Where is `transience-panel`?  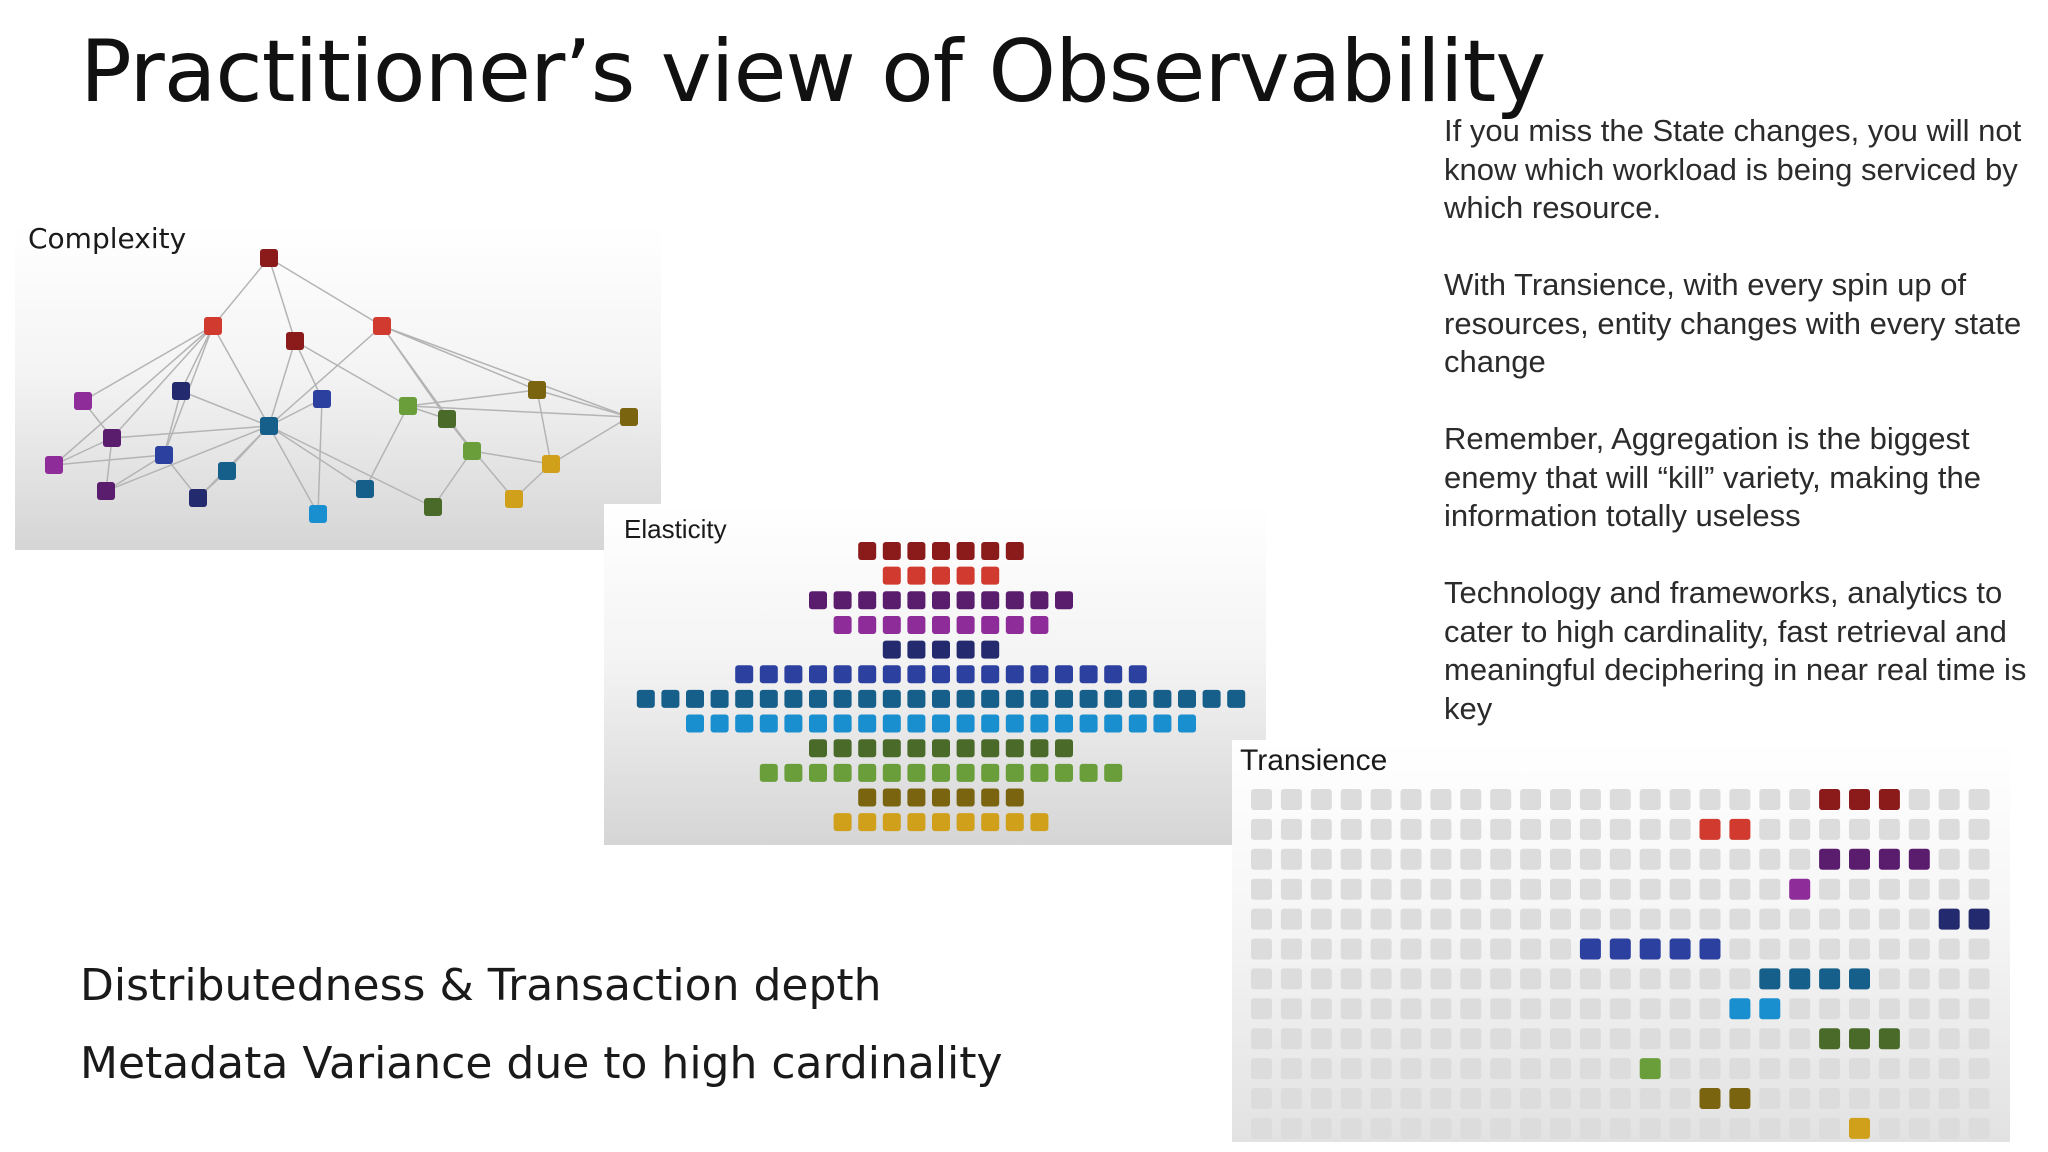
transience-panel is located at coordinates (1621, 941).